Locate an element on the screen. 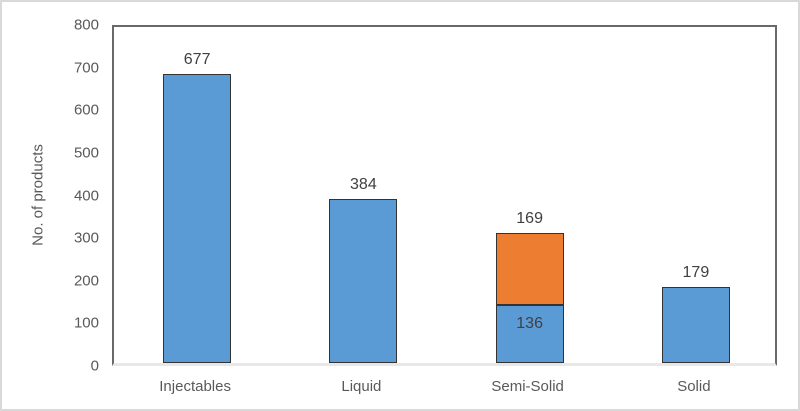  y-tick-label: 400 is located at coordinates (86, 195).